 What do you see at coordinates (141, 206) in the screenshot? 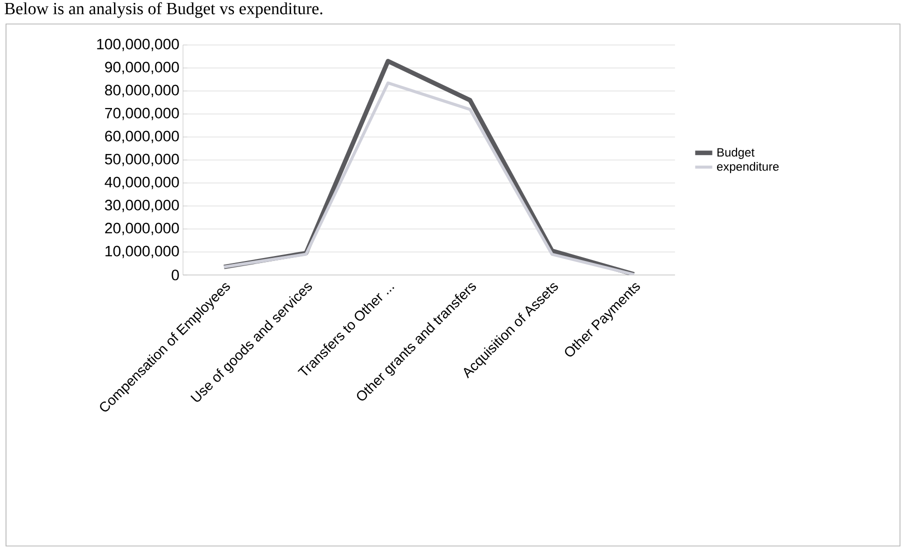
I see `y-tick-label: 30,000,000` at bounding box center [141, 206].